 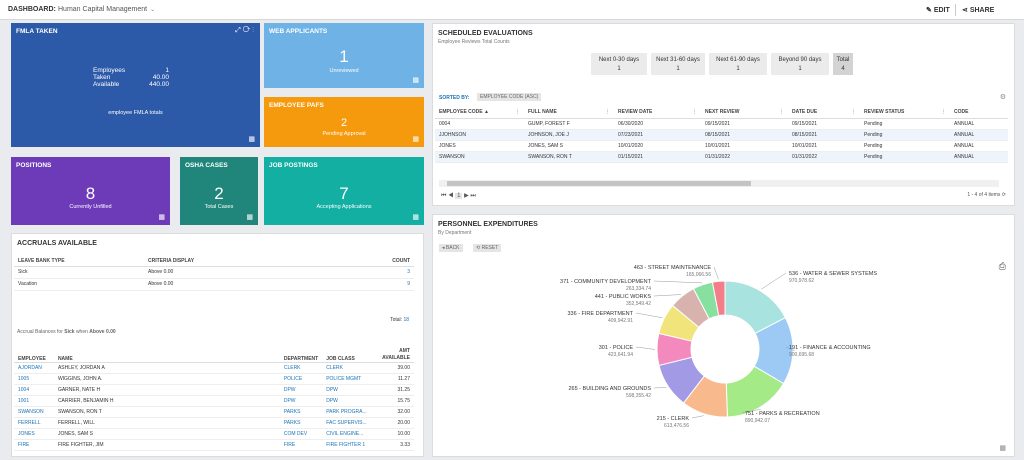 I want to click on column-header: NAME, so click(x=65, y=358).